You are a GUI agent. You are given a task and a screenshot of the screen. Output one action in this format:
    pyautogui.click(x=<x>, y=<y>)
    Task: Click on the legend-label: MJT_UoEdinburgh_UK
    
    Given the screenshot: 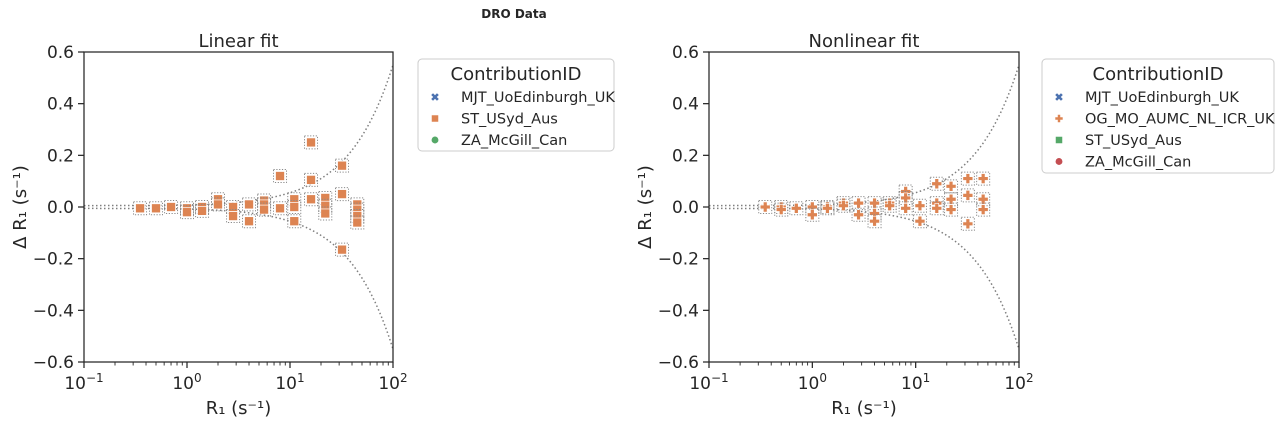 What is the action you would take?
    pyautogui.click(x=538, y=98)
    